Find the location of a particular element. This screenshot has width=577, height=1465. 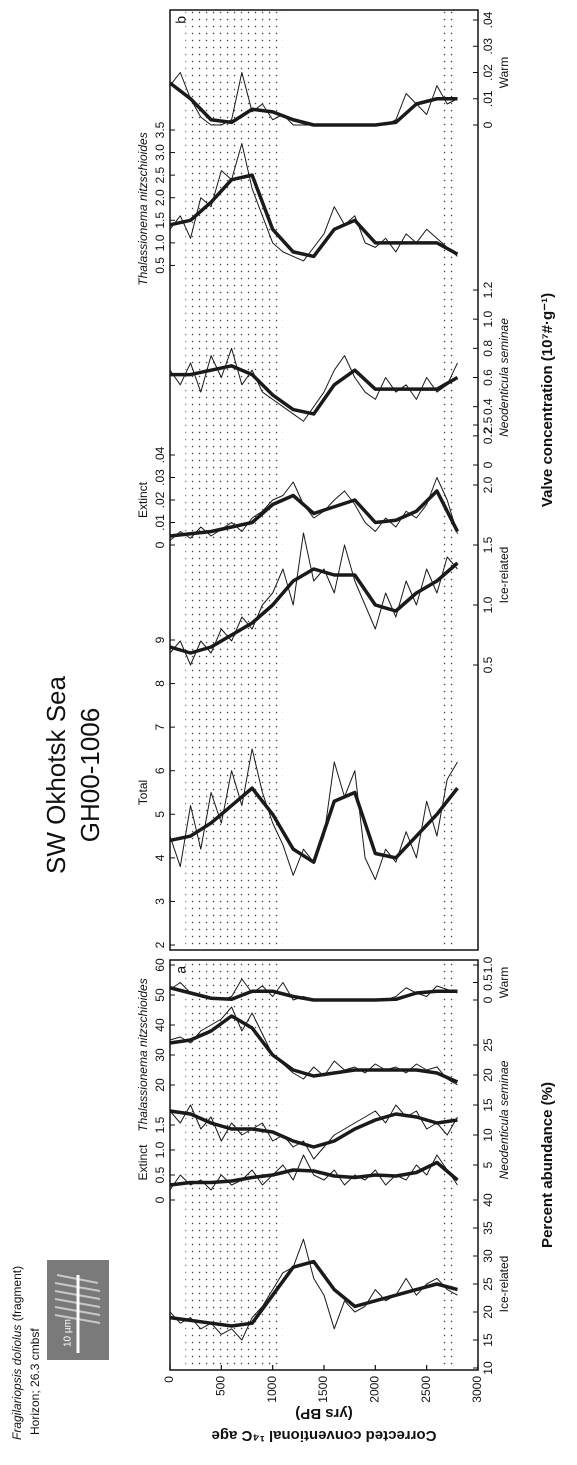

x-tick-label: 0.6 is located at coordinates (488, 377).